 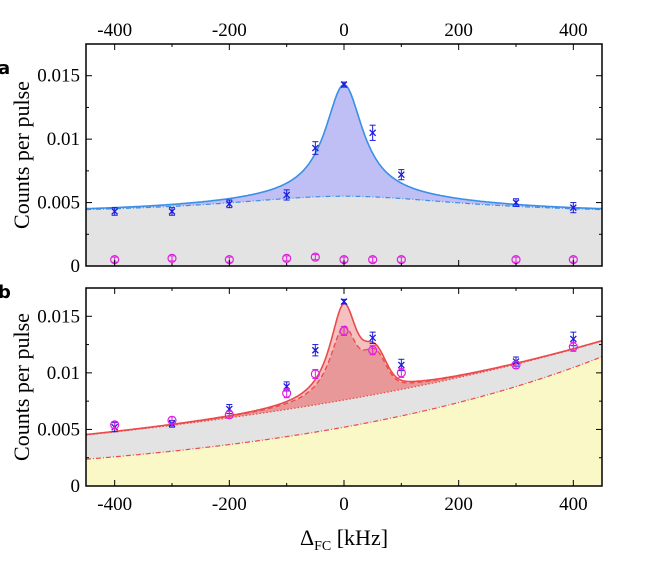 What do you see at coordinates (458, 504) in the screenshot?
I see `x-tick-label: 200` at bounding box center [458, 504].